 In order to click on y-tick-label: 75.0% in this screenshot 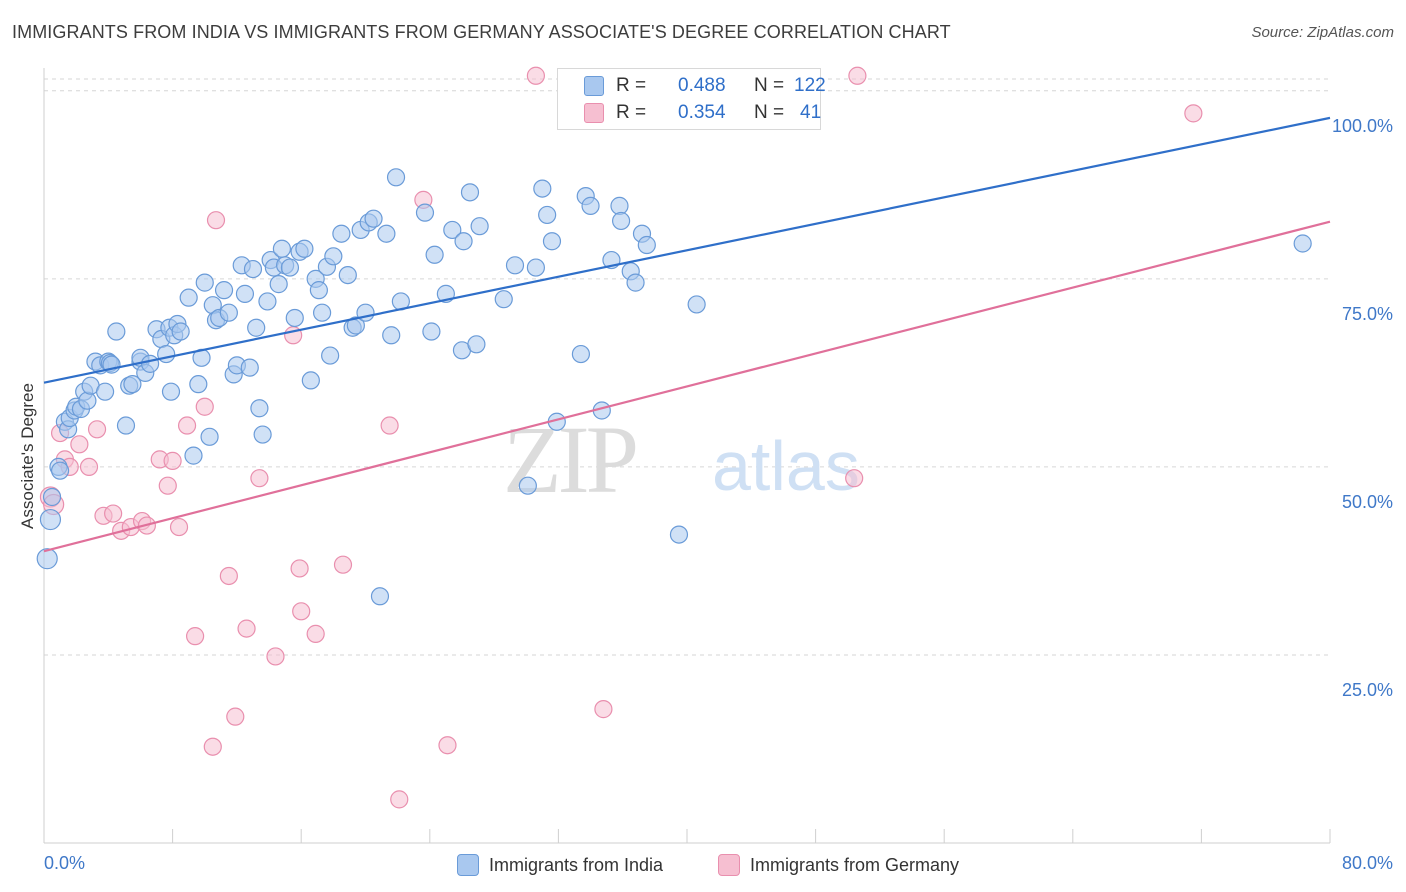, I will do `click(1367, 314)`.